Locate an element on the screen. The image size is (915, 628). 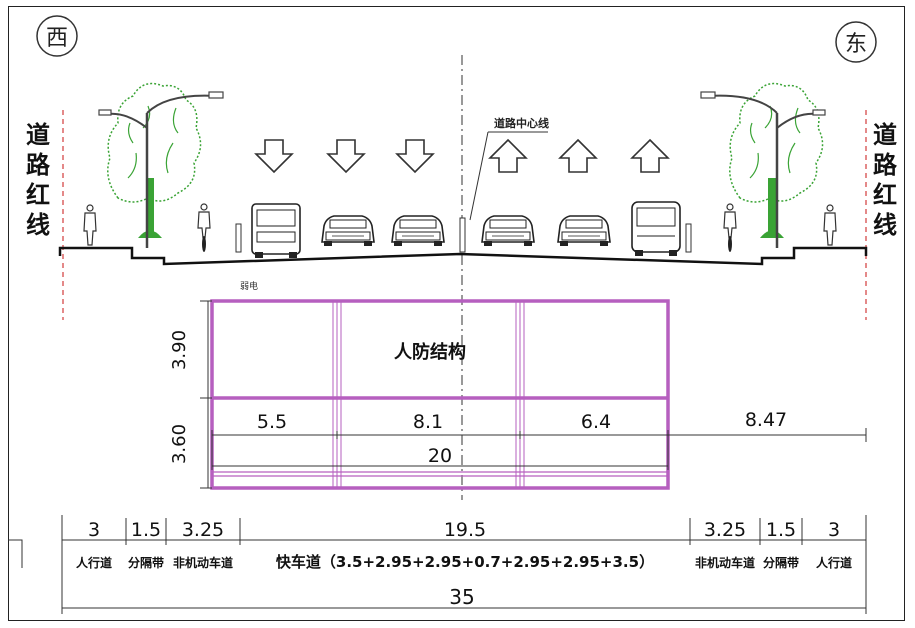
total-width-label: 35 is located at coordinates (461, 597).